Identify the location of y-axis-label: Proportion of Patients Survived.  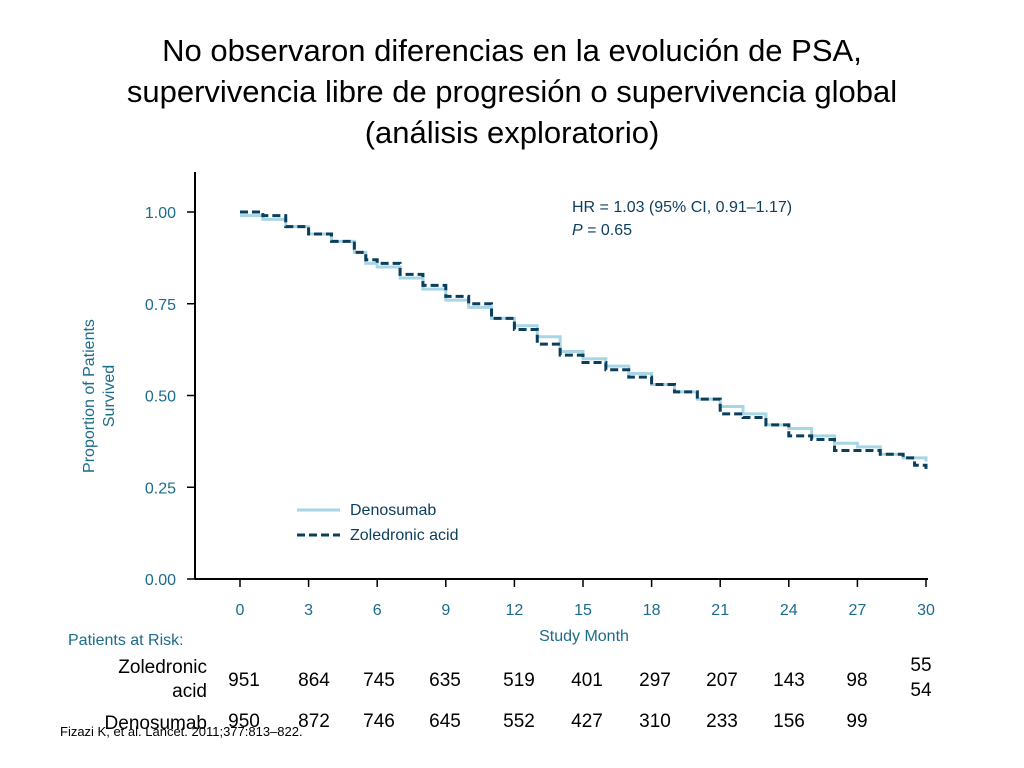
(99, 396).